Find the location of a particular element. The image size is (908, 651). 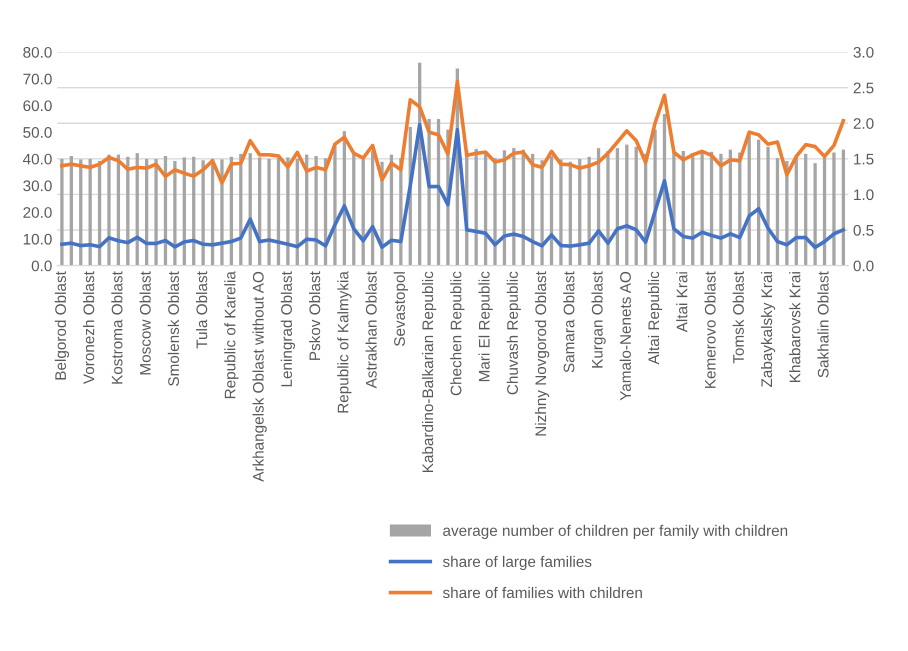

x-tick-label: Kemerovo Oblast is located at coordinates (710, 329).